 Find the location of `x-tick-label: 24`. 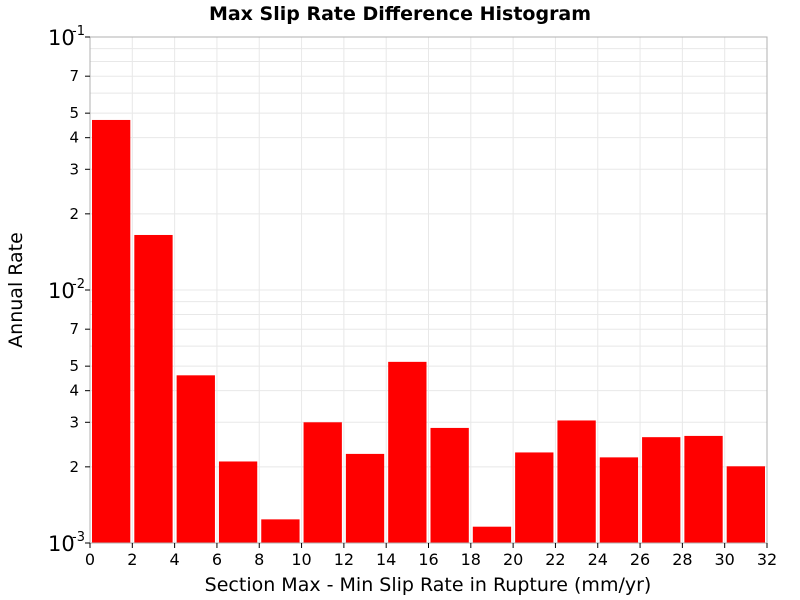

x-tick-label: 24 is located at coordinates (598, 559).